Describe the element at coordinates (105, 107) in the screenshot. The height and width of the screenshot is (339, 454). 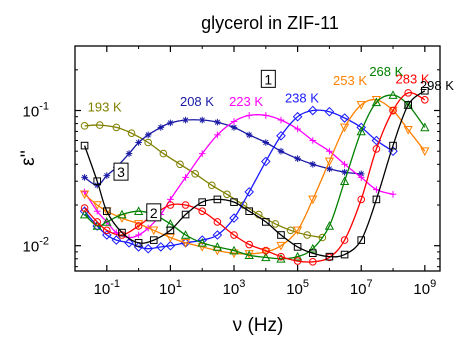
I see `series-label: 193 K` at that location.